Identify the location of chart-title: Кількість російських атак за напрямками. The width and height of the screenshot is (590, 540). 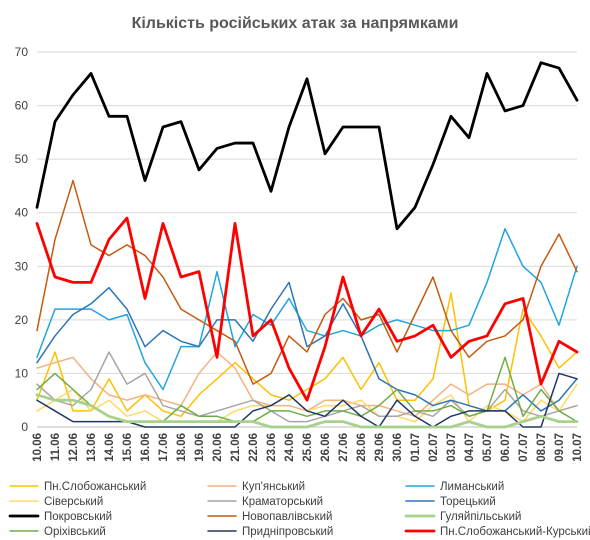
(295, 23).